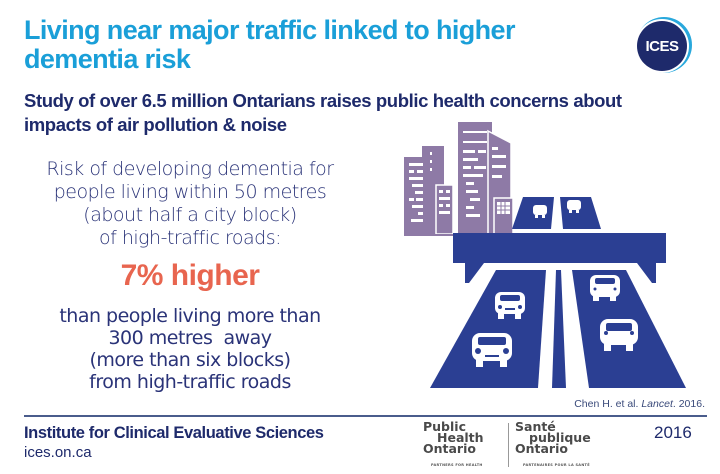 The image size is (720, 474). What do you see at coordinates (449, 448) in the screenshot?
I see `pho-en-line: Ontario` at bounding box center [449, 448].